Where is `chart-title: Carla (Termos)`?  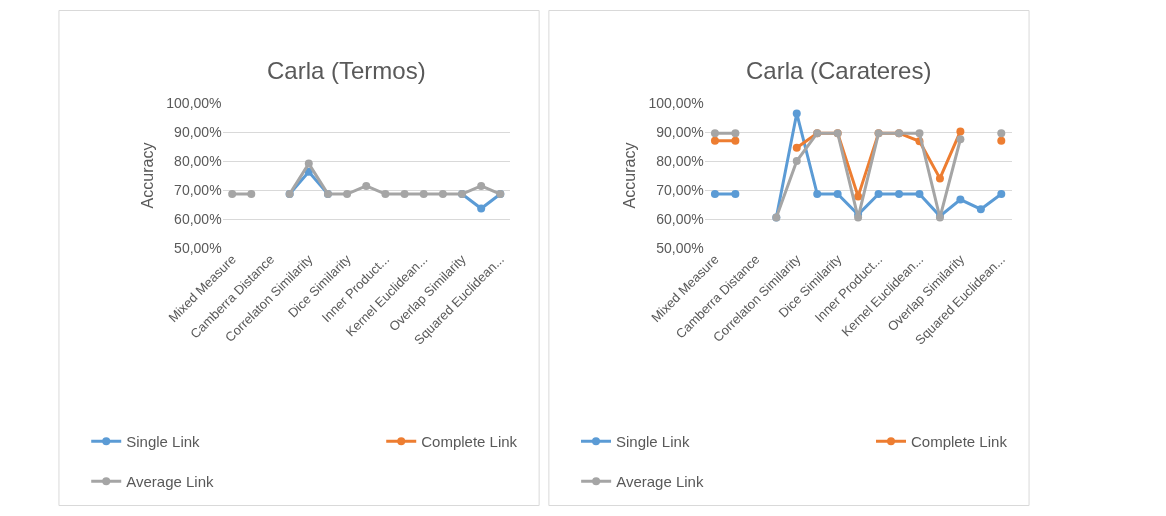 chart-title: Carla (Termos) is located at coordinates (346, 70).